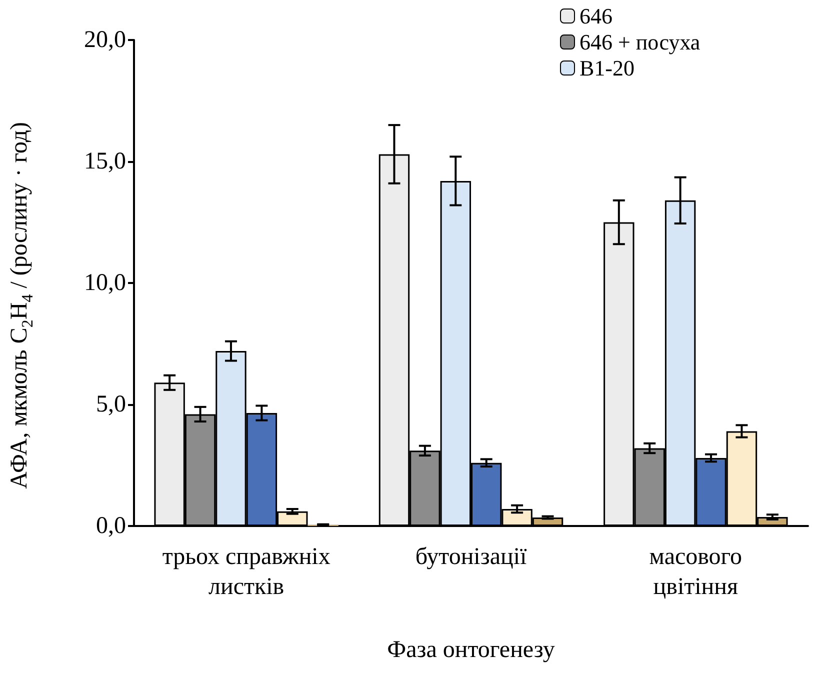  What do you see at coordinates (111, 405) in the screenshot?
I see `y-tick-label: 5,0` at bounding box center [111, 405].